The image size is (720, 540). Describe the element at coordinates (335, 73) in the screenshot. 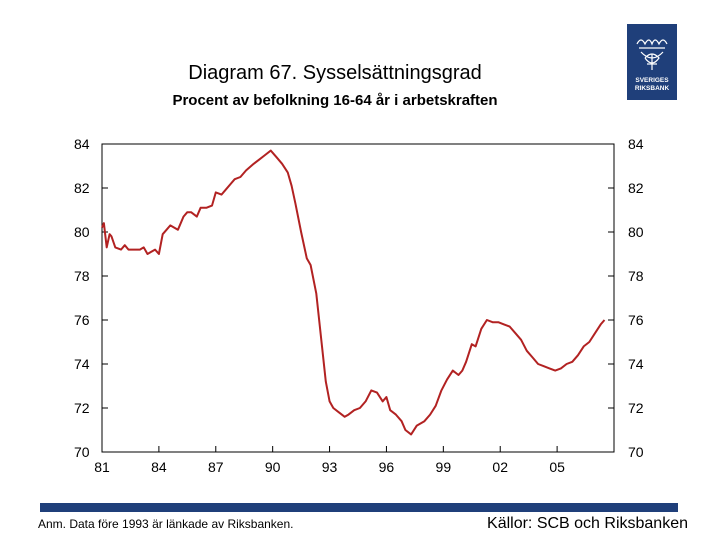

I see `chart-title: Diagram 67. Sysselsättningsgrad` at that location.